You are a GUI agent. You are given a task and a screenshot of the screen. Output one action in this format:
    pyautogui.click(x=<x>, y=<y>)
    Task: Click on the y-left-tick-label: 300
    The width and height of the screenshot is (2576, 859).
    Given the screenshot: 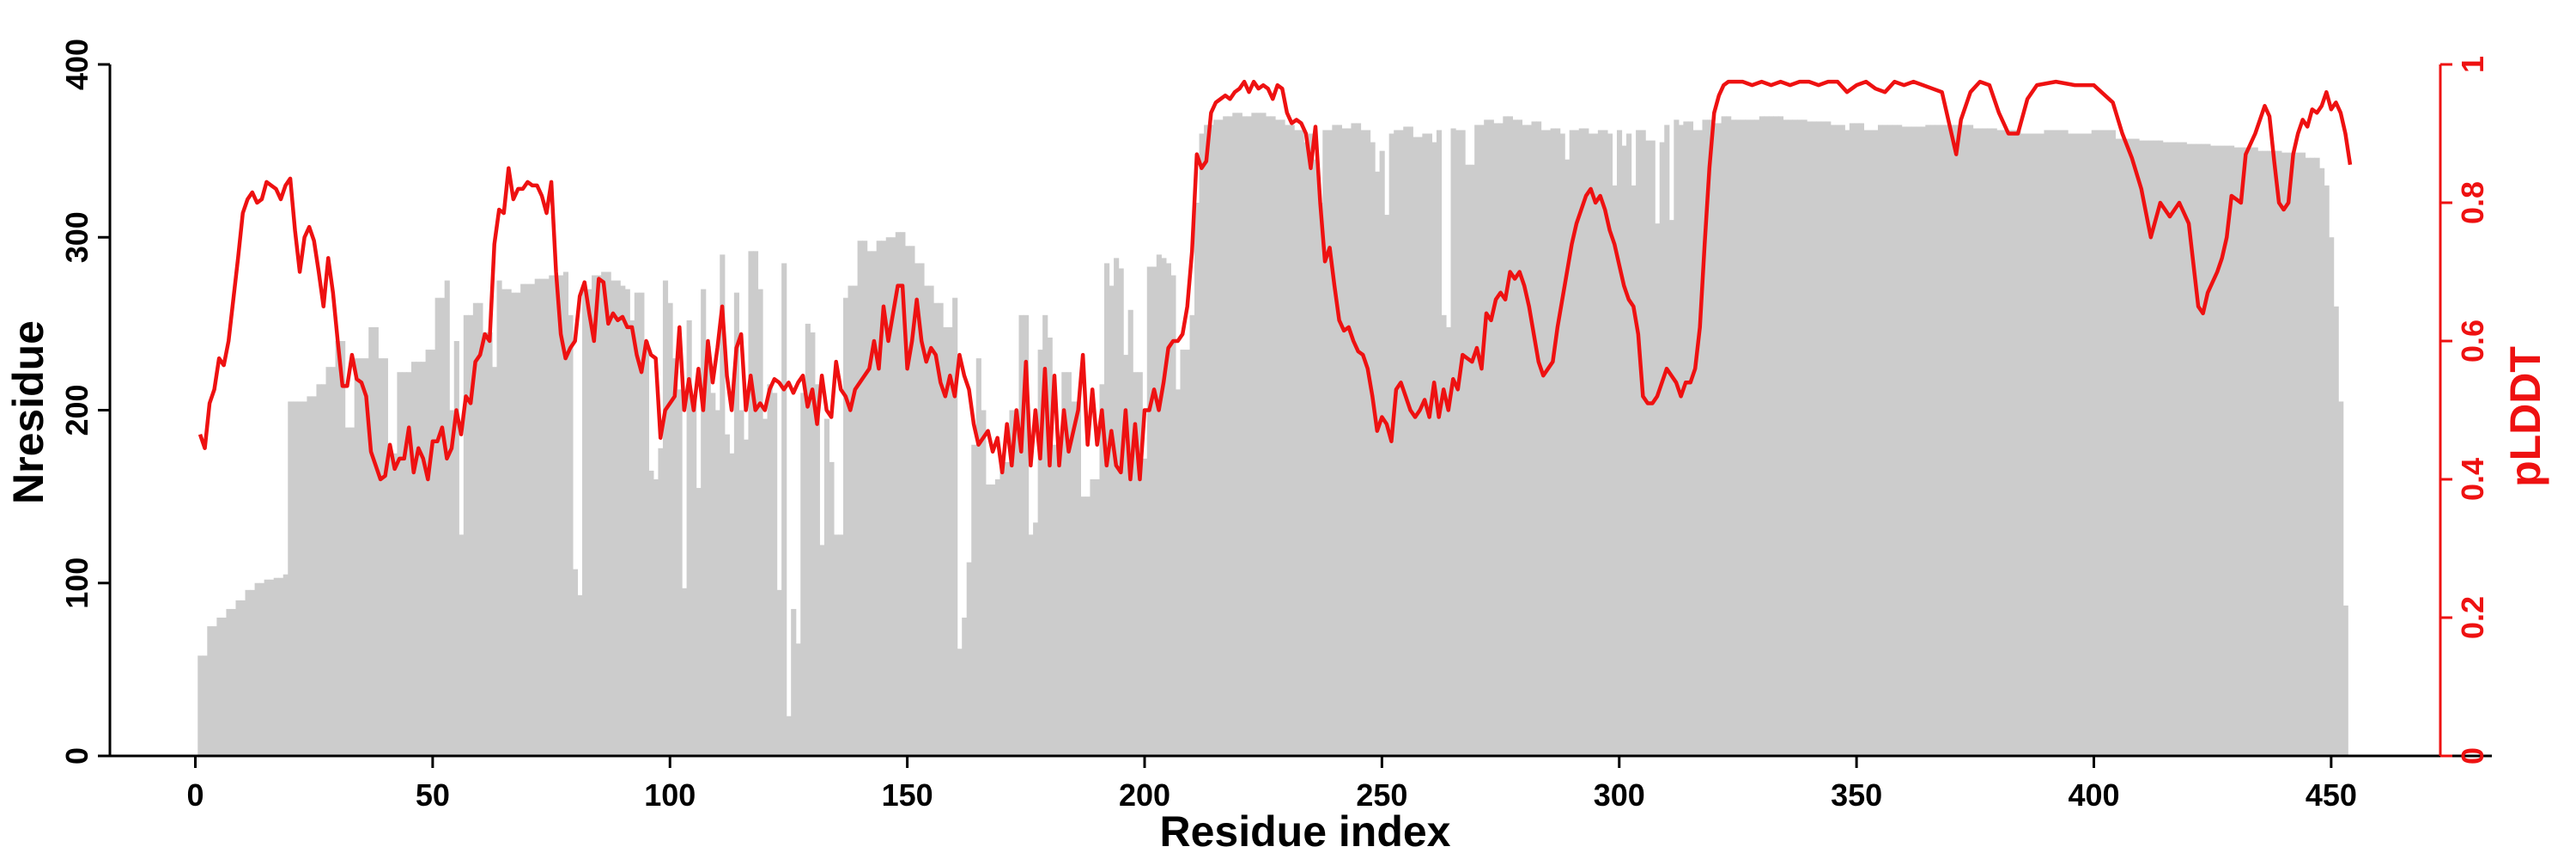 What is the action you would take?
    pyautogui.click(x=77, y=237)
    